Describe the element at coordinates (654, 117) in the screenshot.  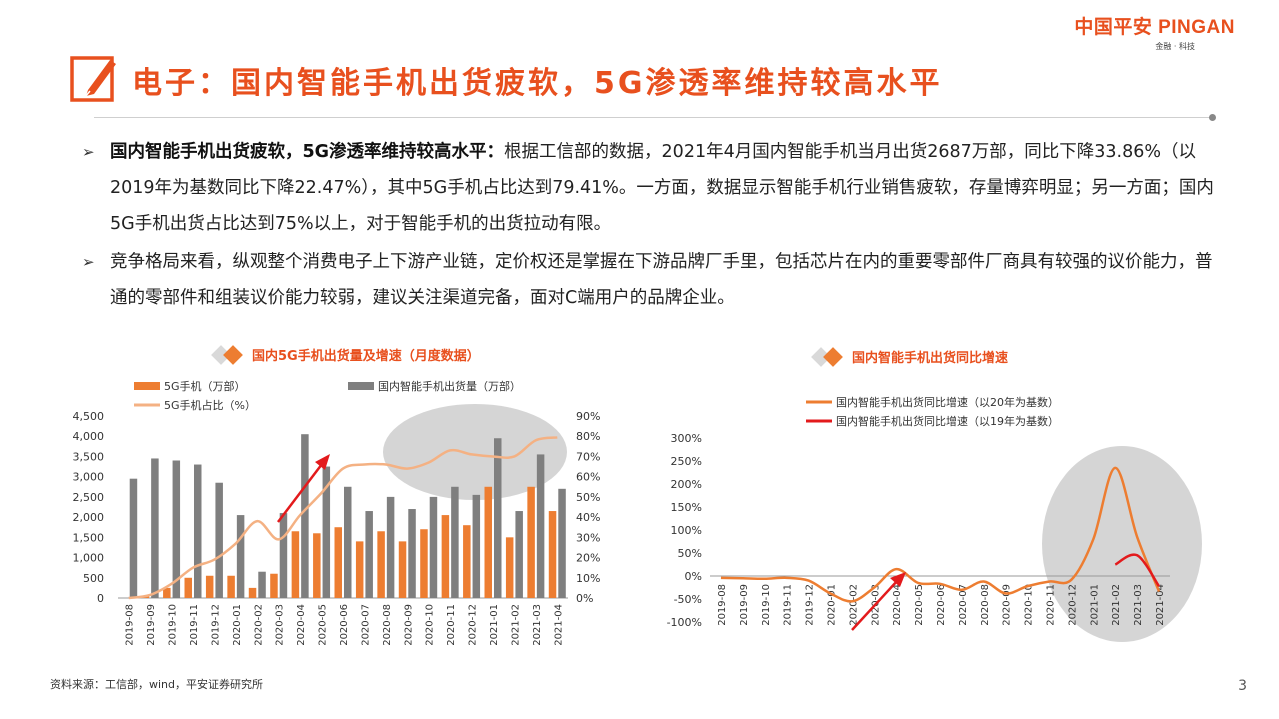
I see `title-divider` at that location.